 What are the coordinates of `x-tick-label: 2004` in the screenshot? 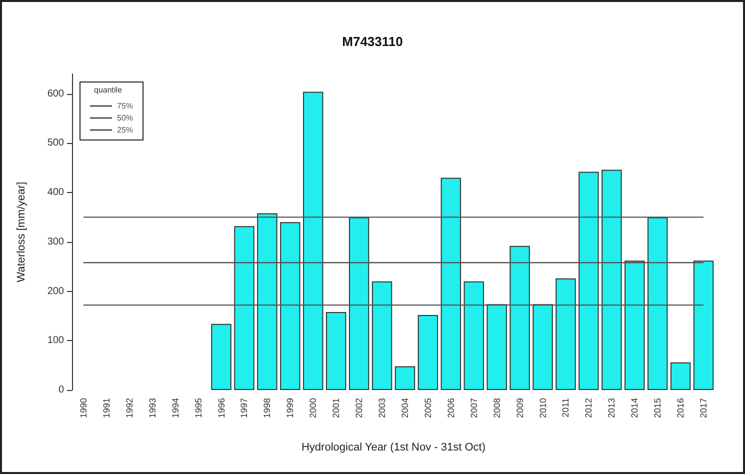 It's located at (405, 408).